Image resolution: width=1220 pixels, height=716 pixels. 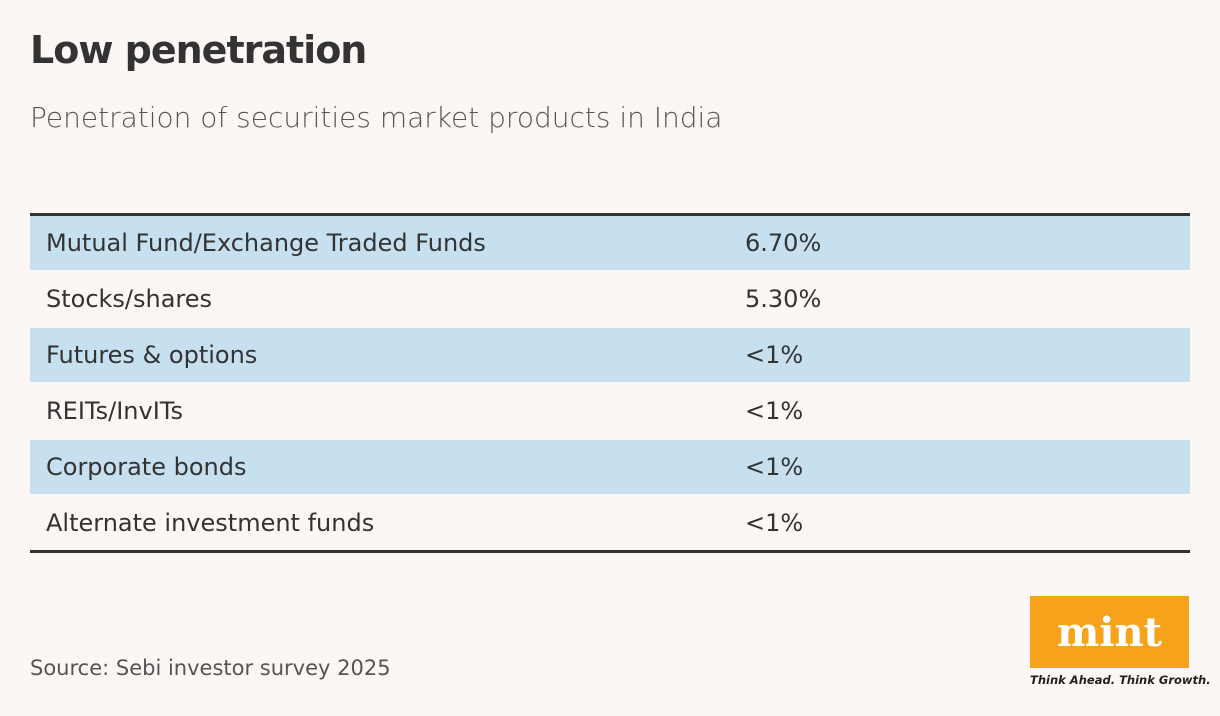 What do you see at coordinates (146, 467) in the screenshot?
I see `row-label: Corporate bonds` at bounding box center [146, 467].